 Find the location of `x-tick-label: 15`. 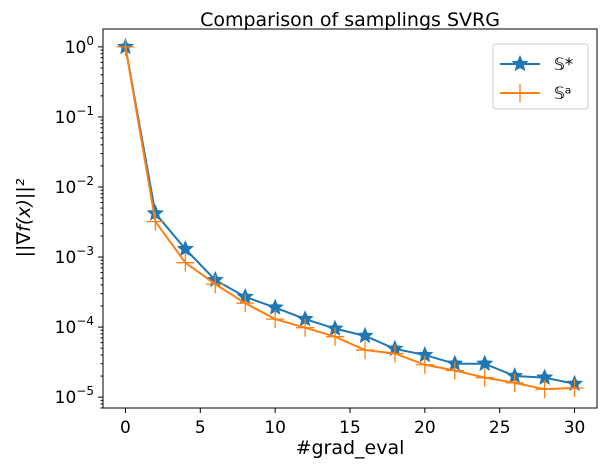

x-tick-label: 15 is located at coordinates (350, 428).